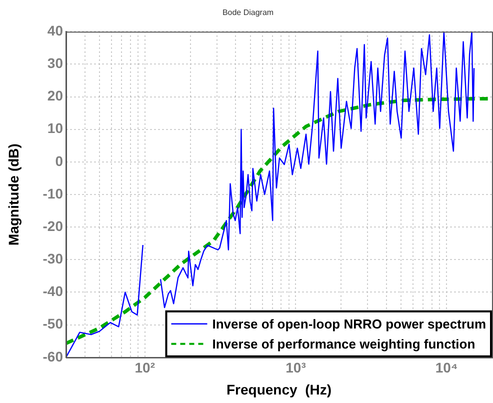 This screenshot has width=493, height=403. Describe the element at coordinates (55, 96) in the screenshot. I see `y-tick-label: 20` at that location.